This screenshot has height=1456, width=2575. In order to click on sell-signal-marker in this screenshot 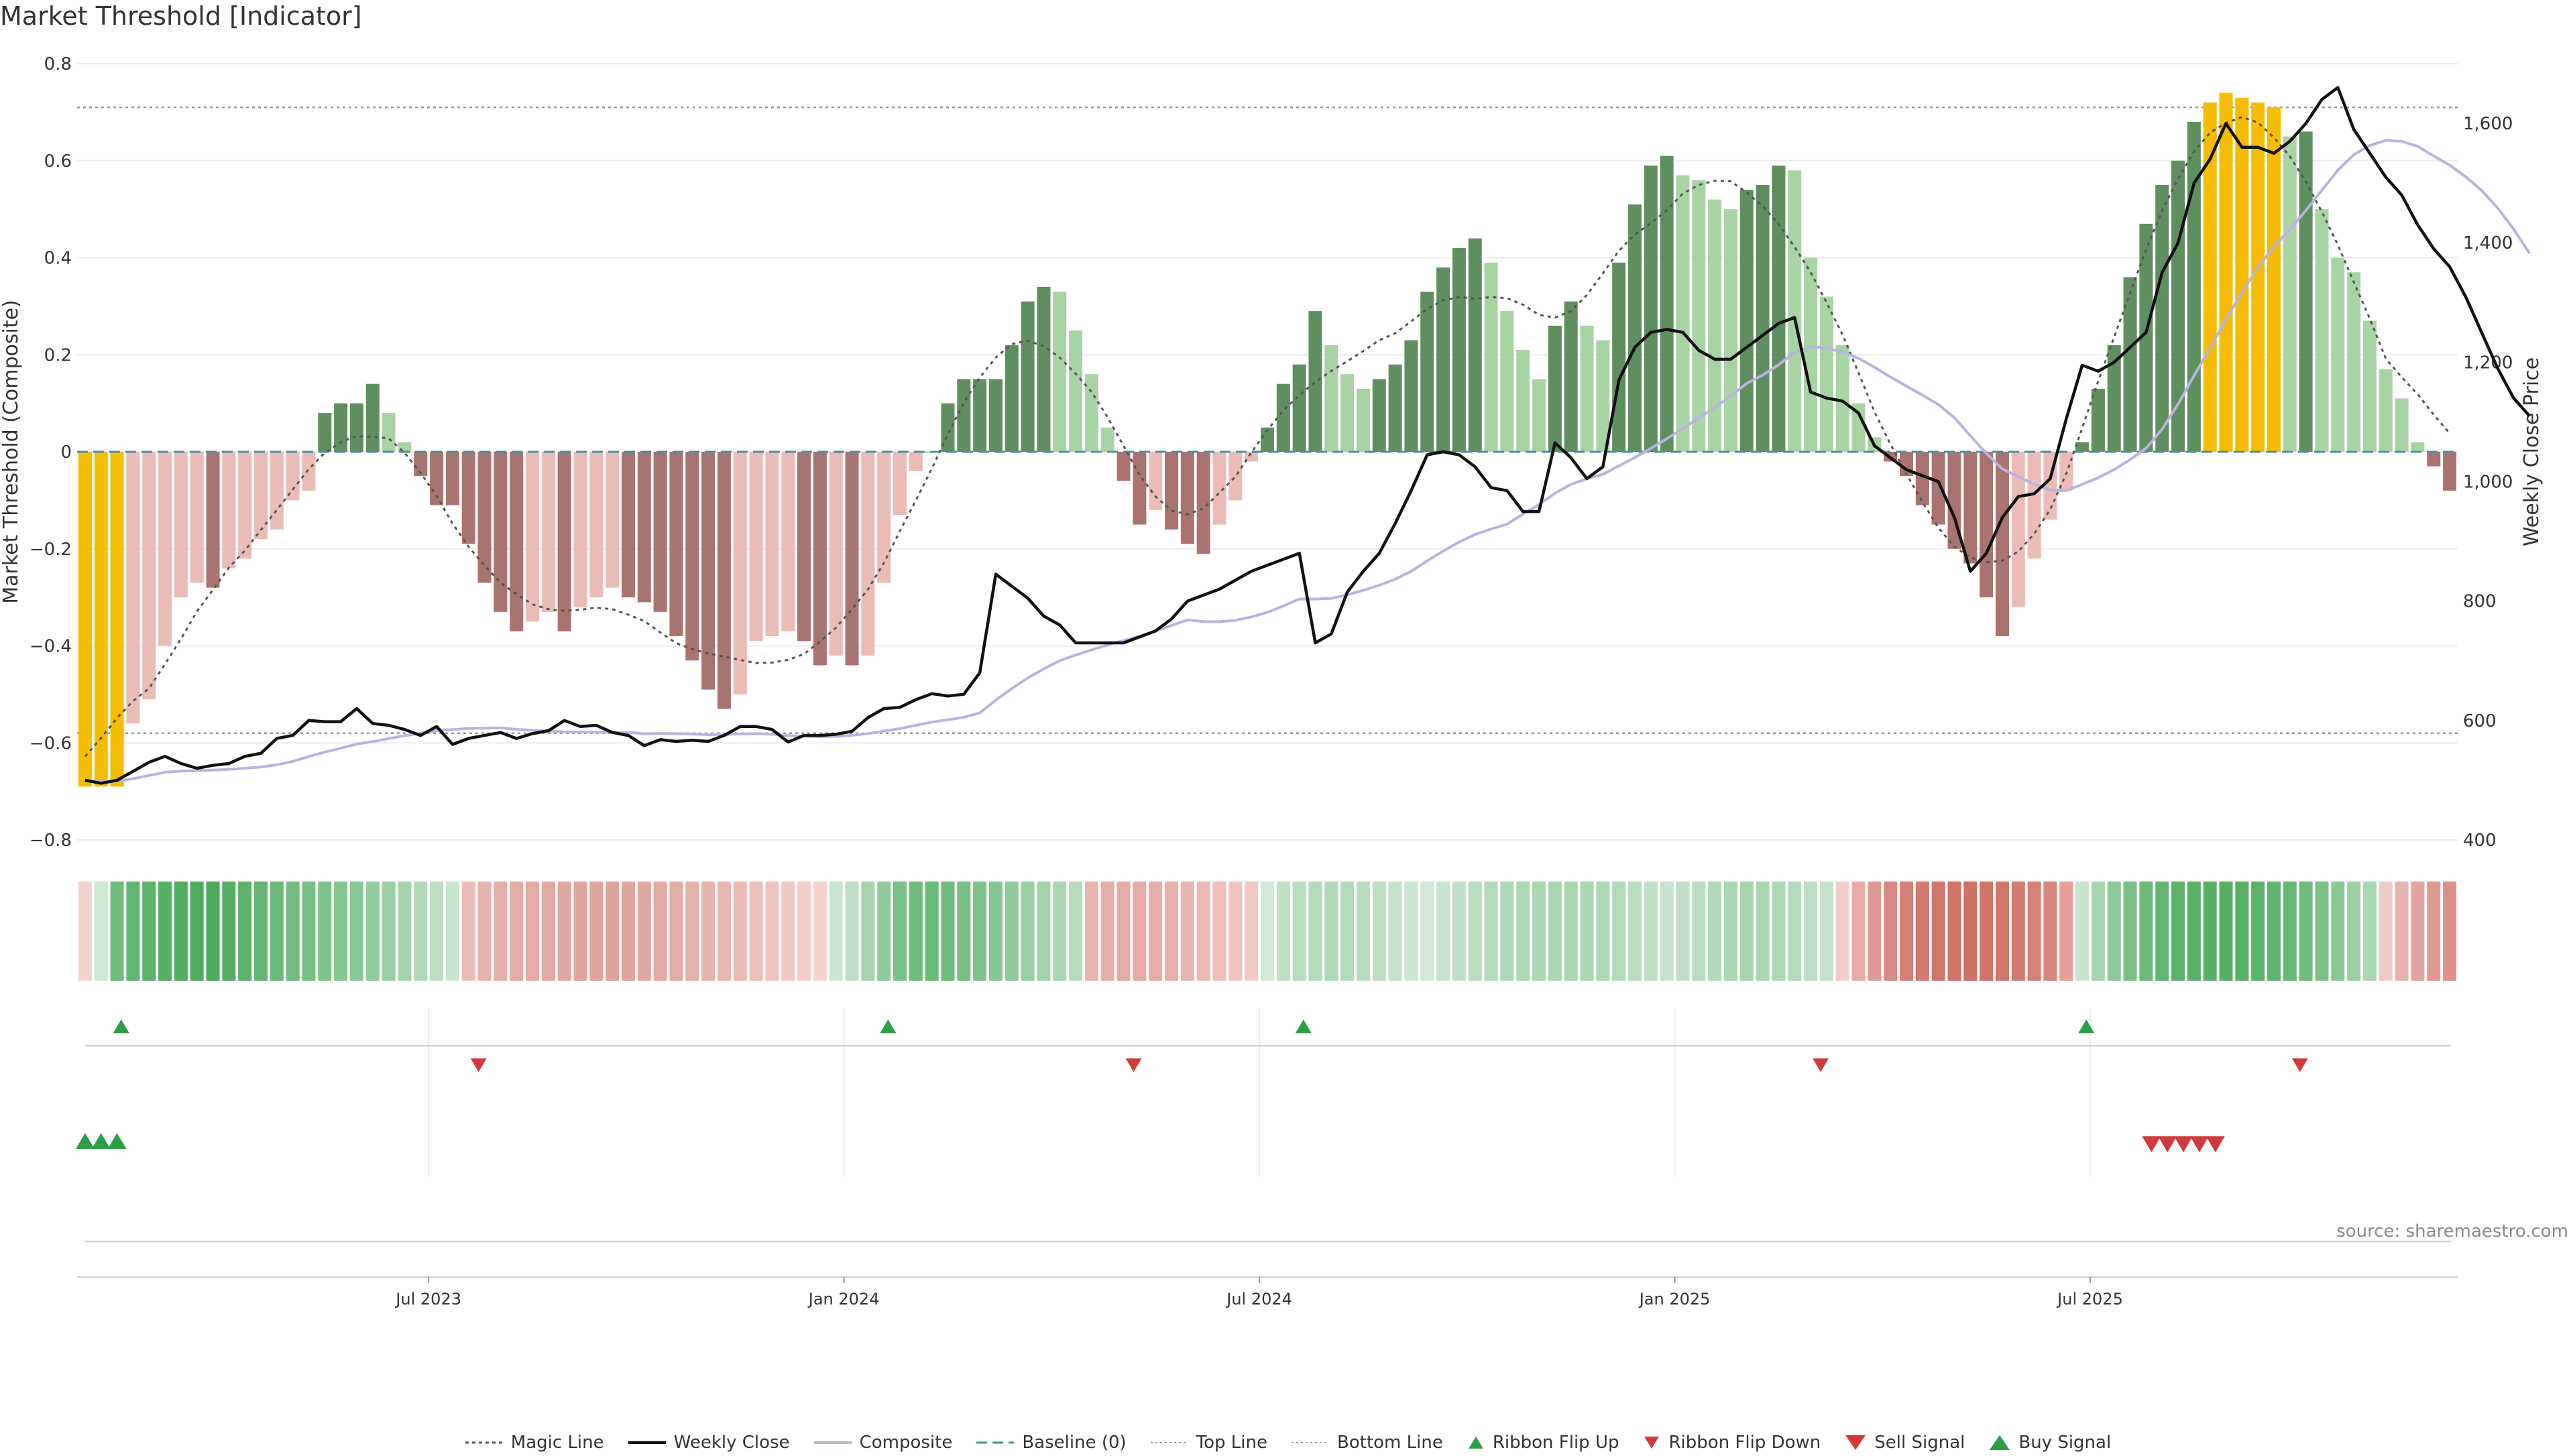, I will do `click(2167, 1144)`.